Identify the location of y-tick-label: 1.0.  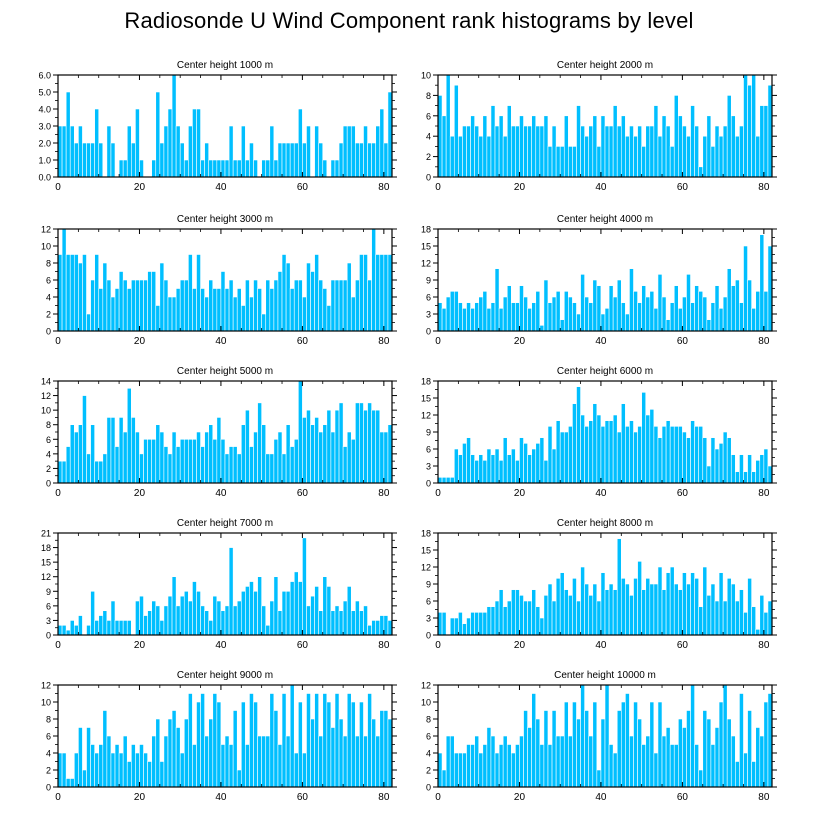
(44, 161).